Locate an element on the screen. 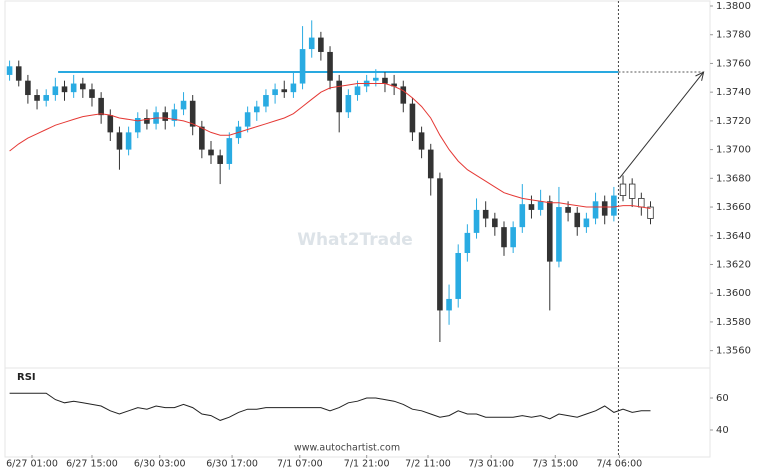 This screenshot has height=475, width=760. y-tick-label: 1.3560 is located at coordinates (733, 351).